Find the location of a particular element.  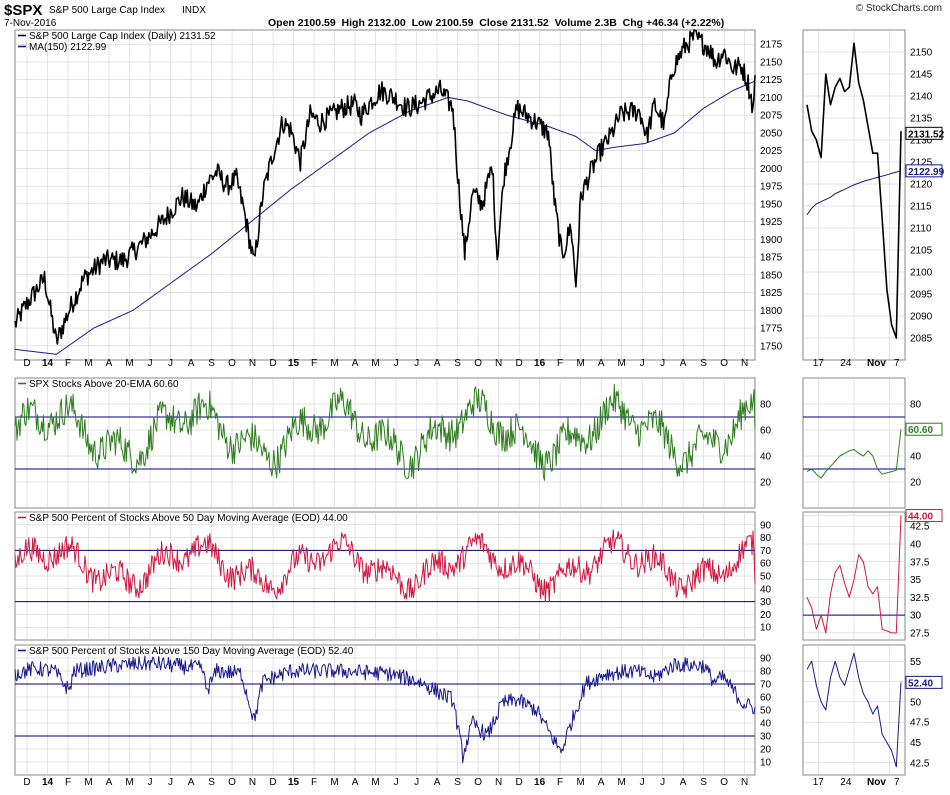

x-axis-label-1: 16 is located at coordinates (540, 363).